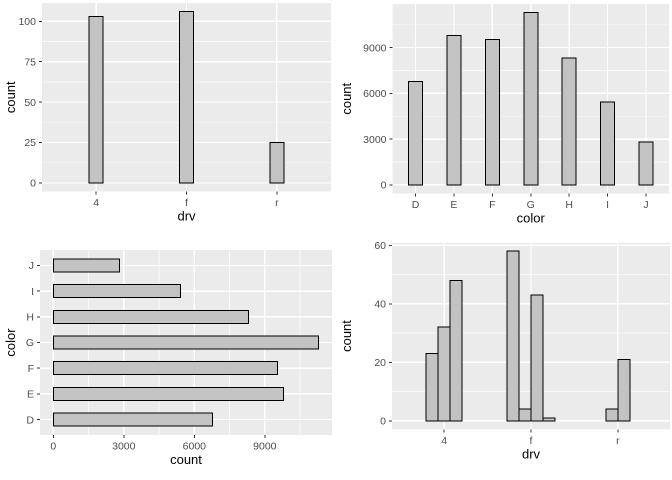  Describe the element at coordinates (380, 246) in the screenshot. I see `axis-tick-label: 60` at that location.